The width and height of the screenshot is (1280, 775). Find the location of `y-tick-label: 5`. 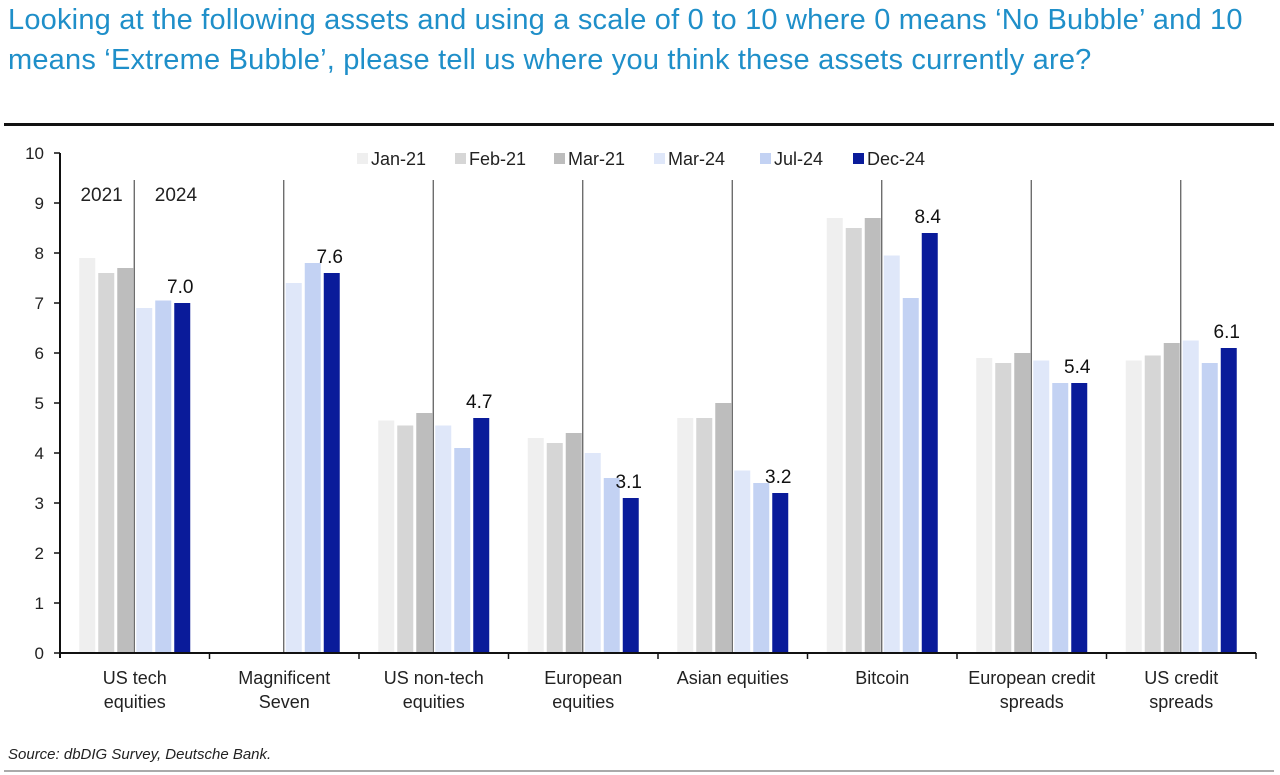

y-tick-label: 5 is located at coordinates (39, 403).